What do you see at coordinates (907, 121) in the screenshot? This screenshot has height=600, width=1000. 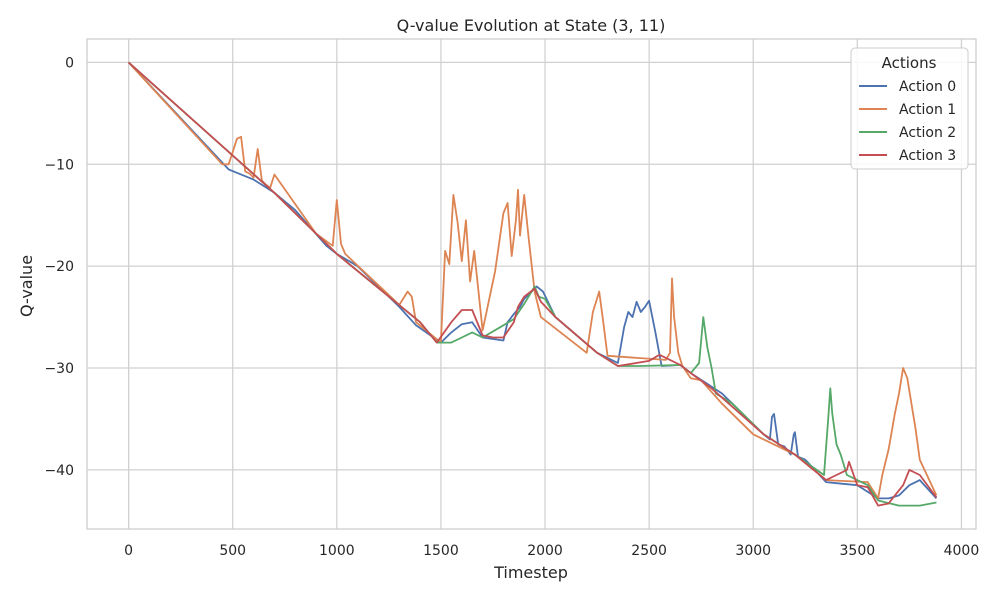 I see `legend-items: Action 0 Action 1 Action 2 Action 3` at bounding box center [907, 121].